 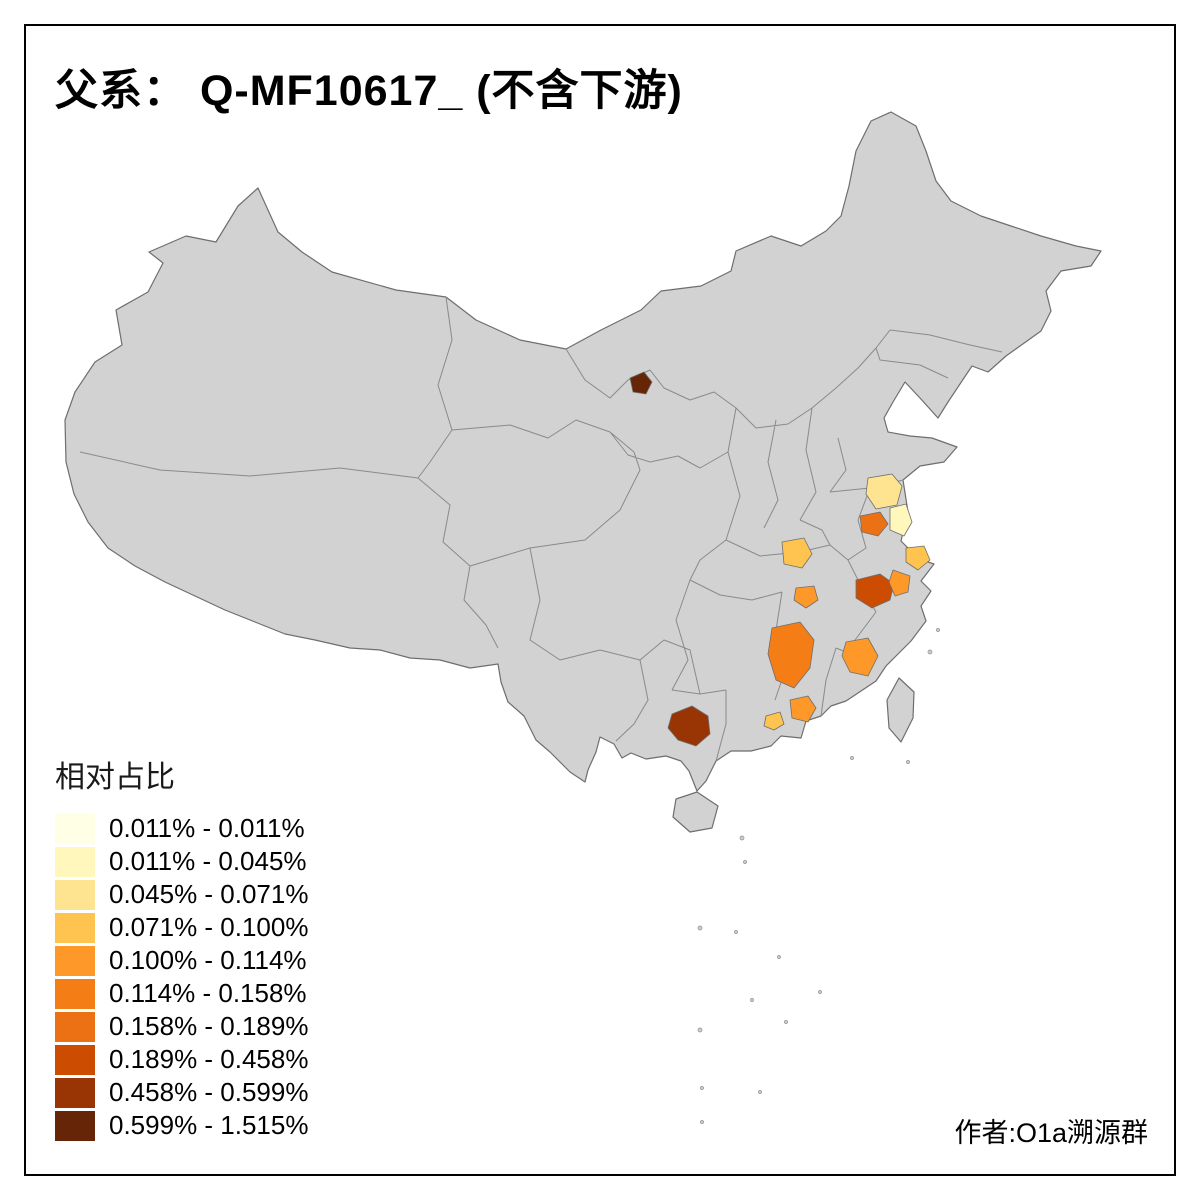 I want to click on attribution: 作者:O1a溯源群, so click(x=1051, y=1133).